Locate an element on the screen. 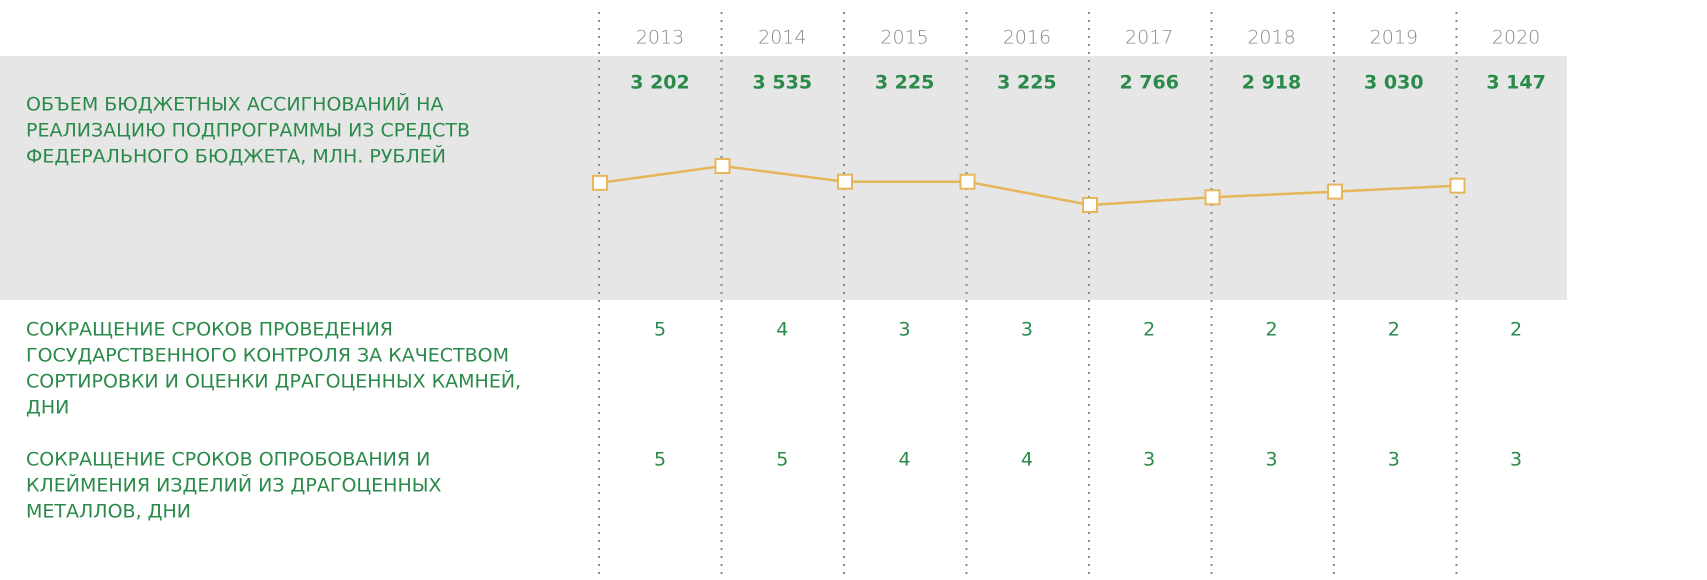 The image size is (1707, 580). row-label: СОКРАЩЕНИЕ СРОКОВ ПРОВЕДЕНИЯ is located at coordinates (209, 330).